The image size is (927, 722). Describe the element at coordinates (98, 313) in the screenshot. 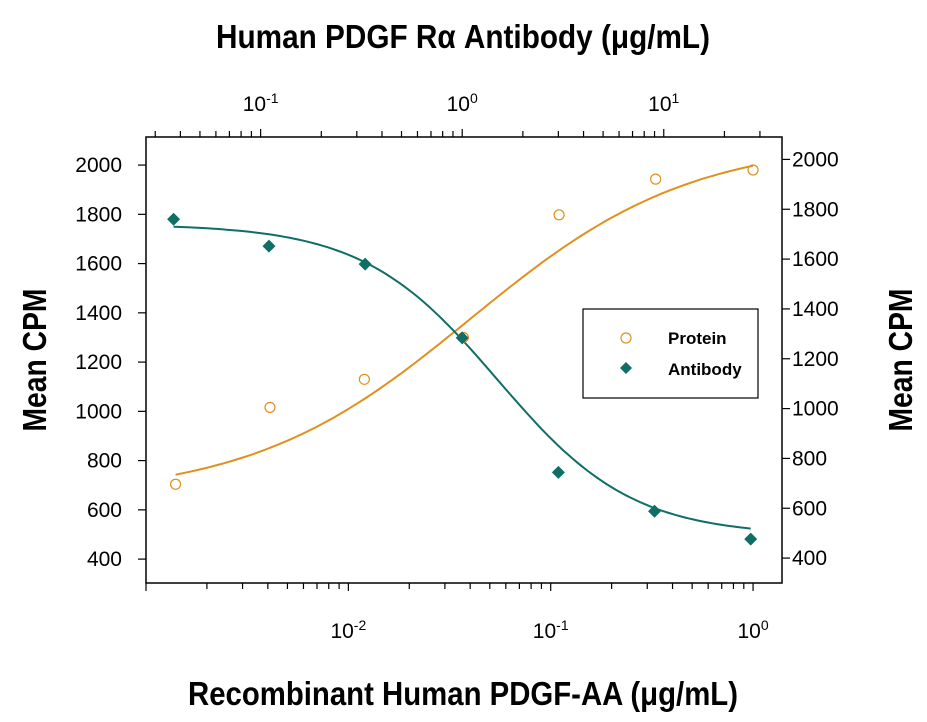

I see `y_left-tick-label: 1400` at that location.